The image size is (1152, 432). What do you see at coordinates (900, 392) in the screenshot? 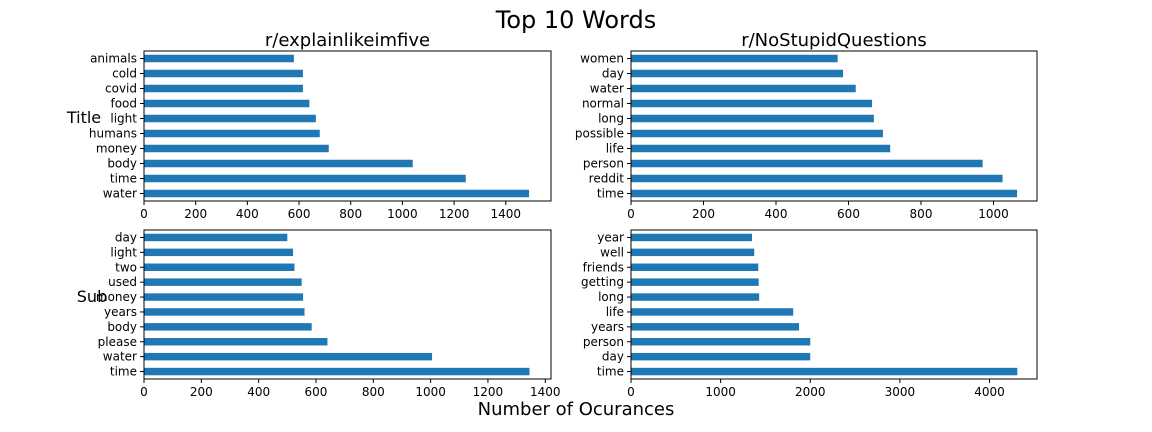
I see `x-tick-label: 3000` at bounding box center [900, 392].